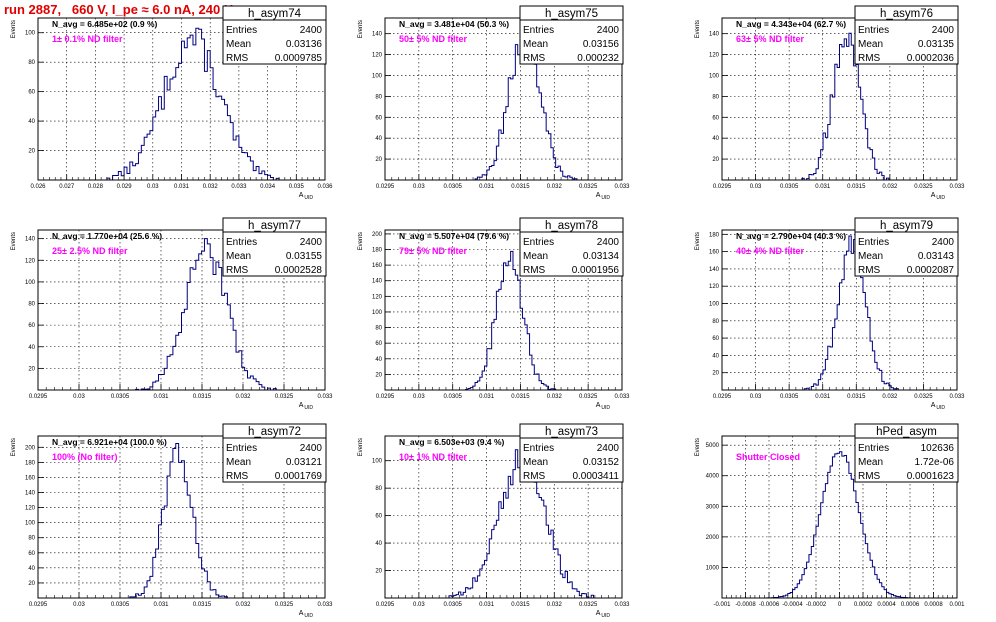 Image resolution: width=996 pixels, height=622 pixels. What do you see at coordinates (957, 605) in the screenshot?
I see `x-tick-label: 0.001` at bounding box center [957, 605].